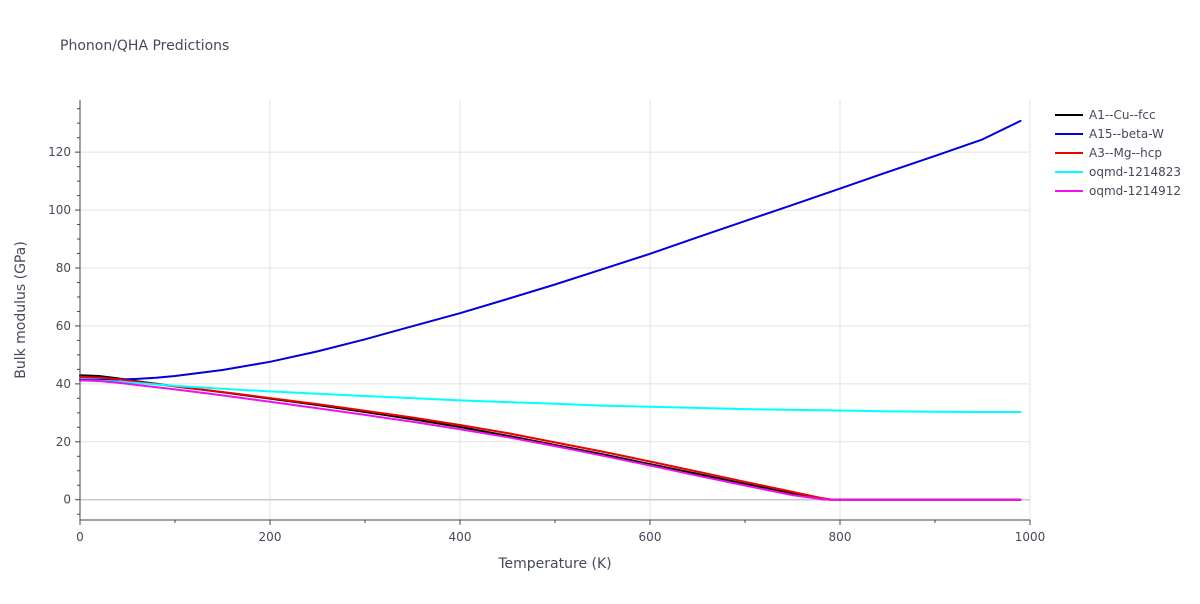  What do you see at coordinates (554, 564) in the screenshot?
I see `x-axis-title: Temperature (K)` at bounding box center [554, 564].